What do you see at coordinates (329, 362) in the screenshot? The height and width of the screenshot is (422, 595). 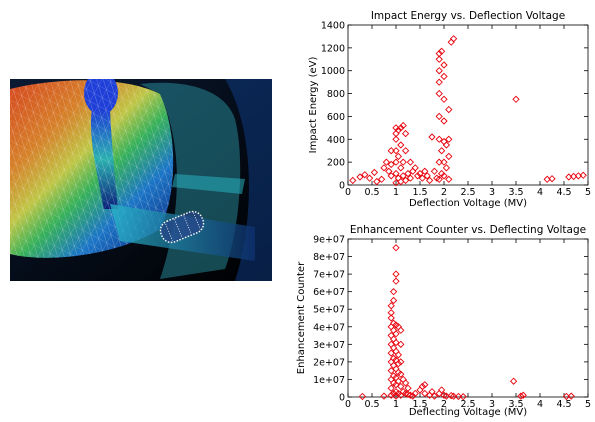 I see `y-tick-label: 2e+07` at bounding box center [329, 362].